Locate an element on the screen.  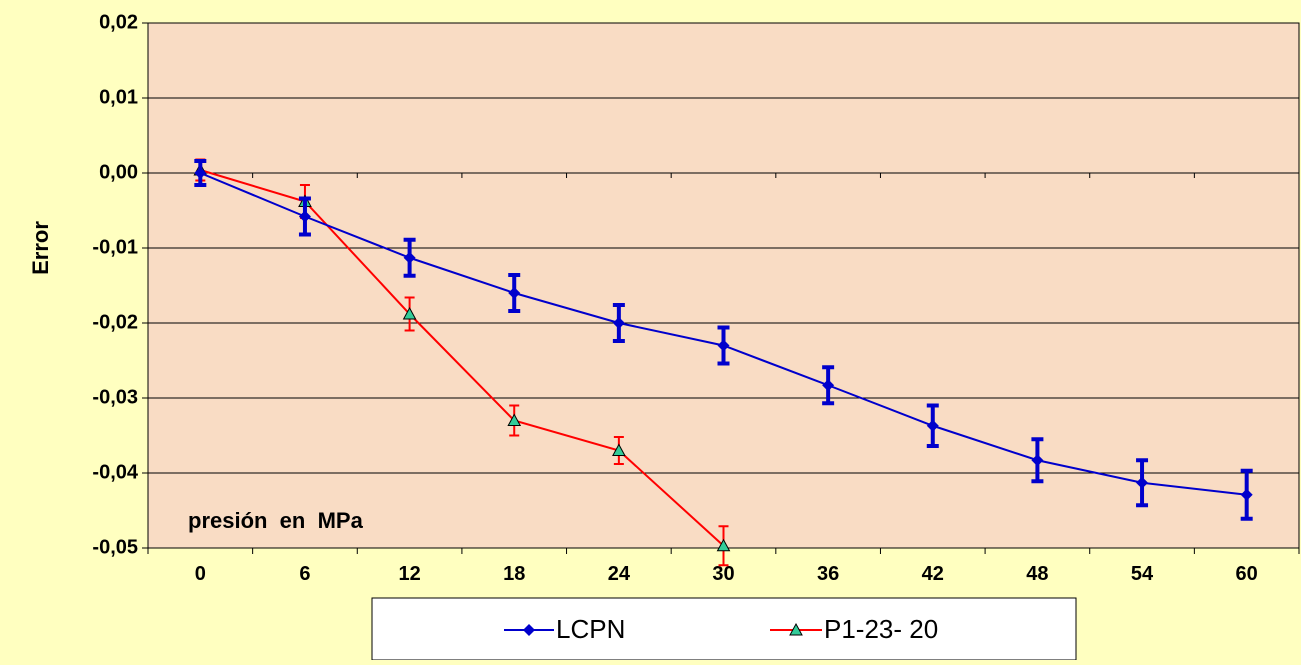
legend-label: LCPN is located at coordinates (590, 629).